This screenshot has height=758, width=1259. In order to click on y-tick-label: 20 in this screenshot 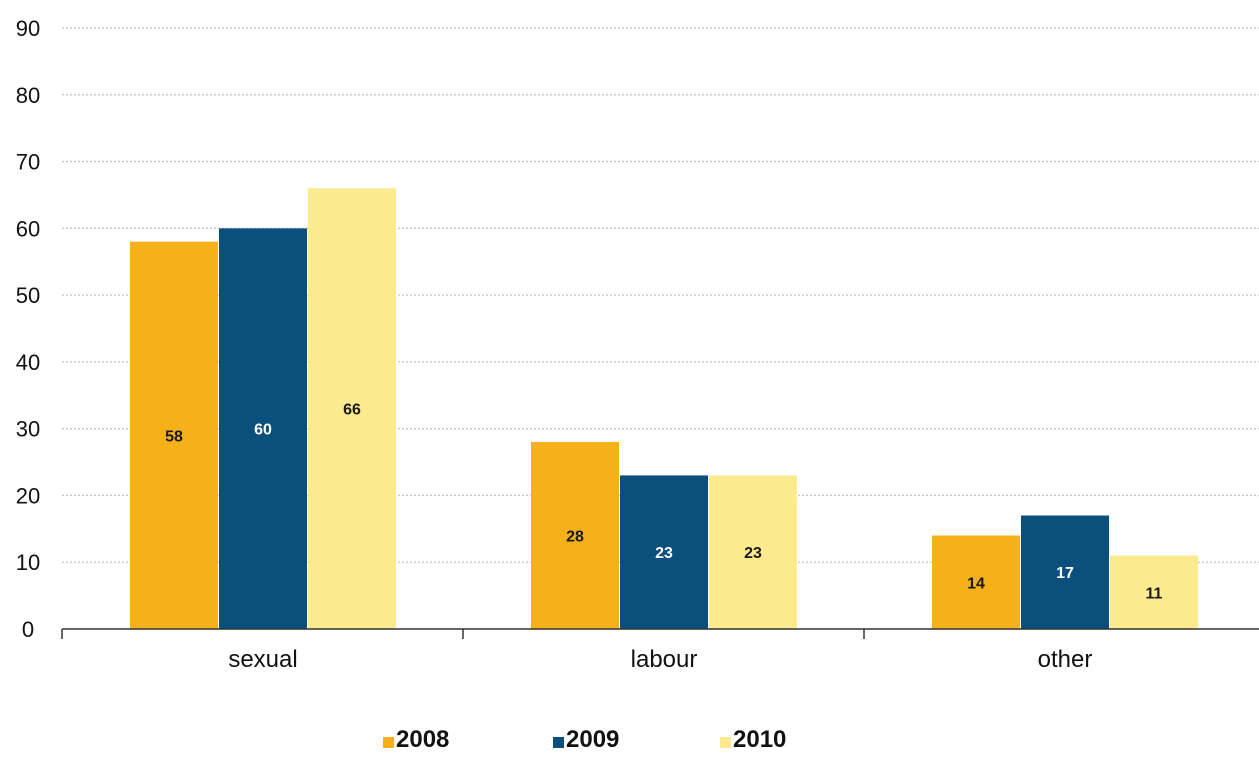, I will do `click(28, 495)`.